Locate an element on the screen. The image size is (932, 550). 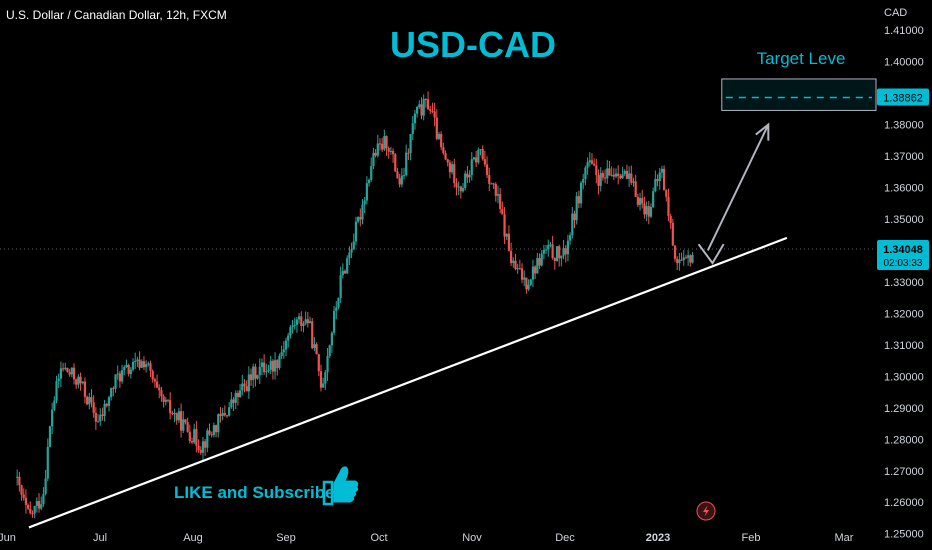
price-tick-label: 1.31000 is located at coordinates (904, 346).